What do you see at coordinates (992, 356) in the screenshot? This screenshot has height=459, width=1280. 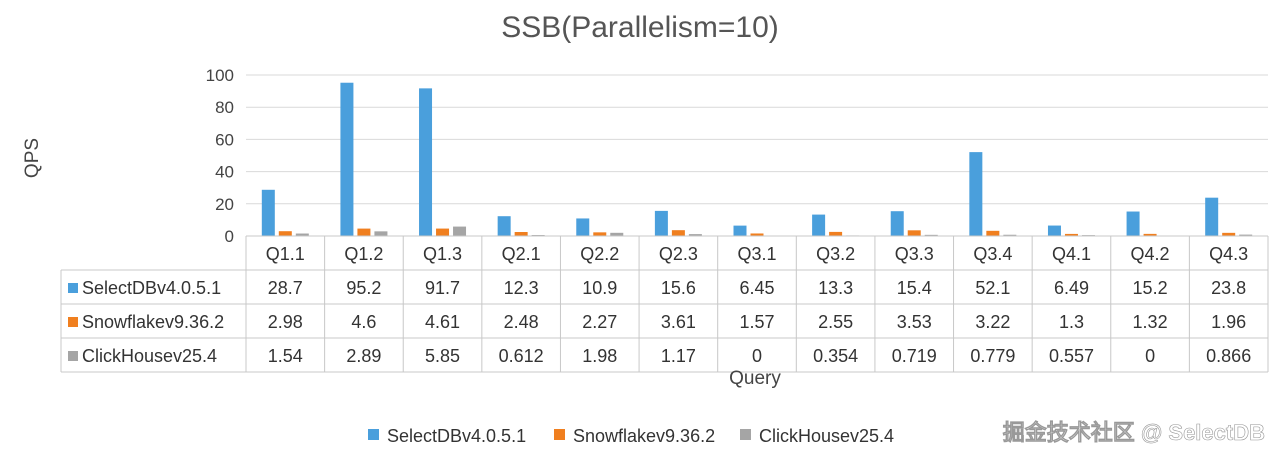 I see `data-label: 0.779` at bounding box center [992, 356].